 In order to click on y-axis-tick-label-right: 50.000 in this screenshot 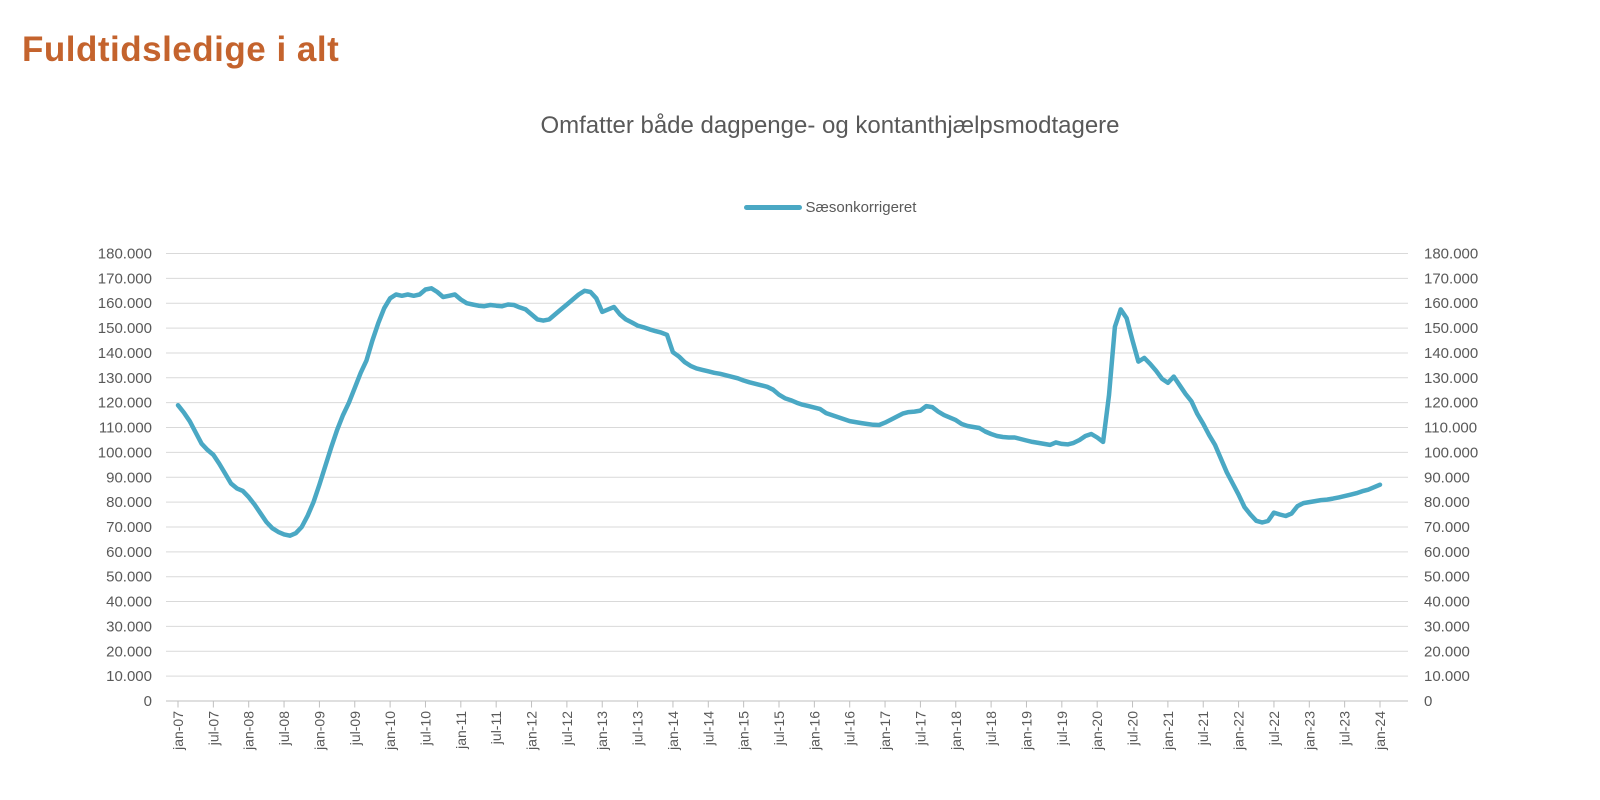, I will do `click(1447, 577)`.